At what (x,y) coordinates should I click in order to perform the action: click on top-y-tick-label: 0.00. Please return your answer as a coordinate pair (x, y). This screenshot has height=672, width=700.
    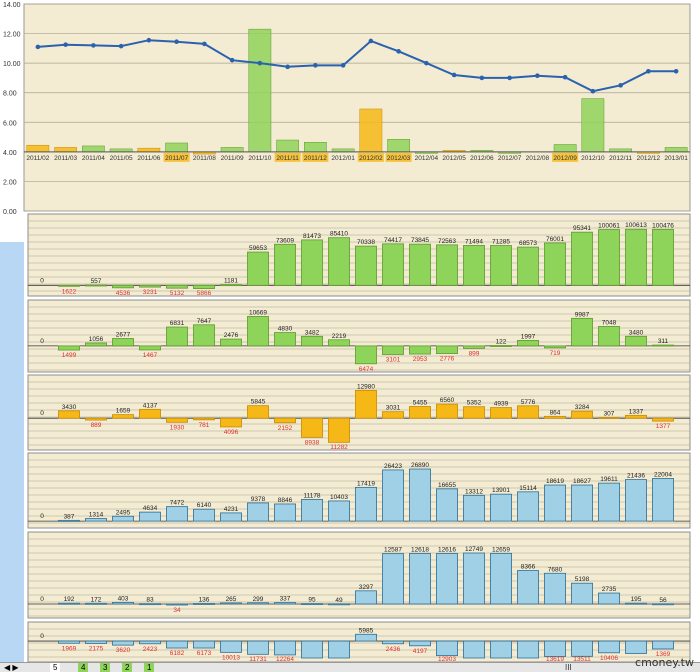
    Looking at the image, I should click on (10, 212).